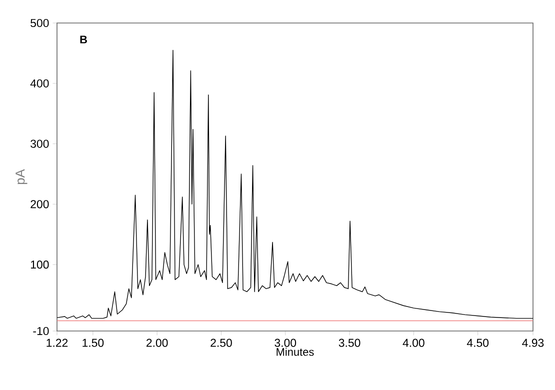 Image resolution: width=555 pixels, height=390 pixels. I want to click on x-tick-label: 2.50, so click(221, 342).